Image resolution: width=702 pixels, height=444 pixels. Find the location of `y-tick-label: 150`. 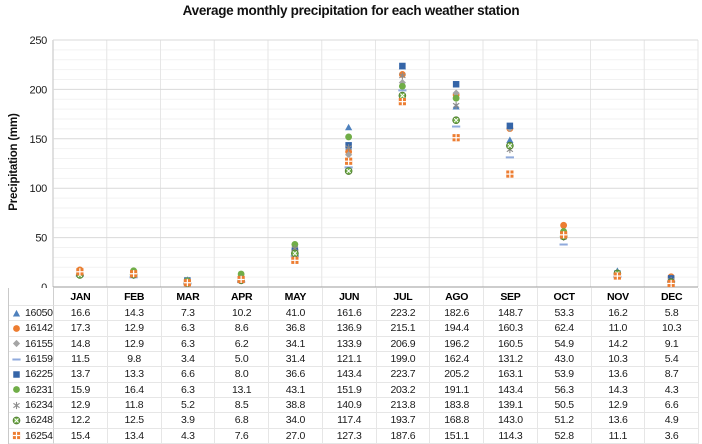

y-tick-label: 150 is located at coordinates (39, 140).